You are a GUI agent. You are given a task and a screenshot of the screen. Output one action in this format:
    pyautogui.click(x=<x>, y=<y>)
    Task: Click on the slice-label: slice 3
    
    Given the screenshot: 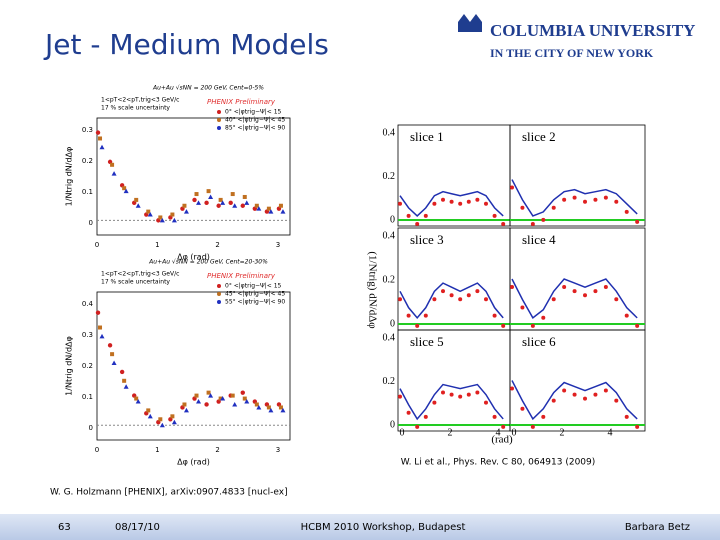 What is the action you would take?
    pyautogui.click(x=427, y=239)
    